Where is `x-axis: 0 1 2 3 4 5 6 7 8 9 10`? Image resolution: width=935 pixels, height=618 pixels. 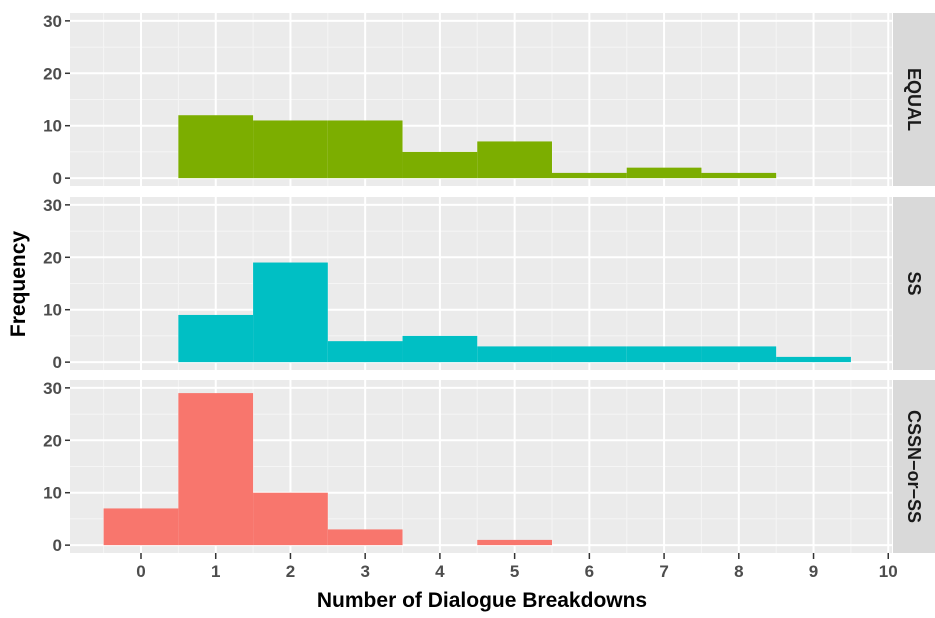 x-axis: 0 1 2 3 4 5 6 7 8 9 10 is located at coordinates (517, 567).